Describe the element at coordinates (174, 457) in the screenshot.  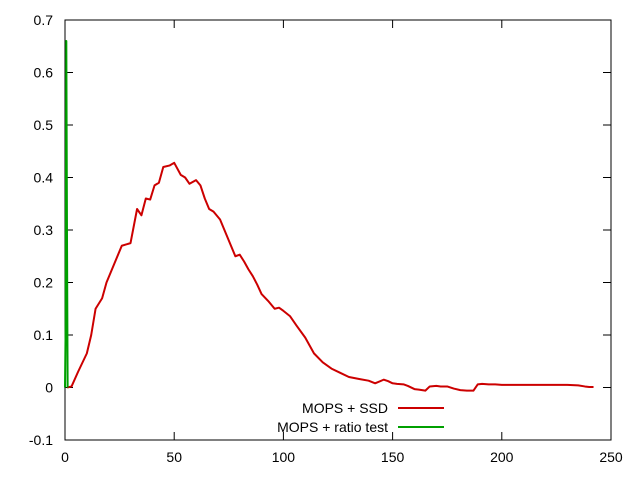
I see `x-tick-label: 50` at that location.